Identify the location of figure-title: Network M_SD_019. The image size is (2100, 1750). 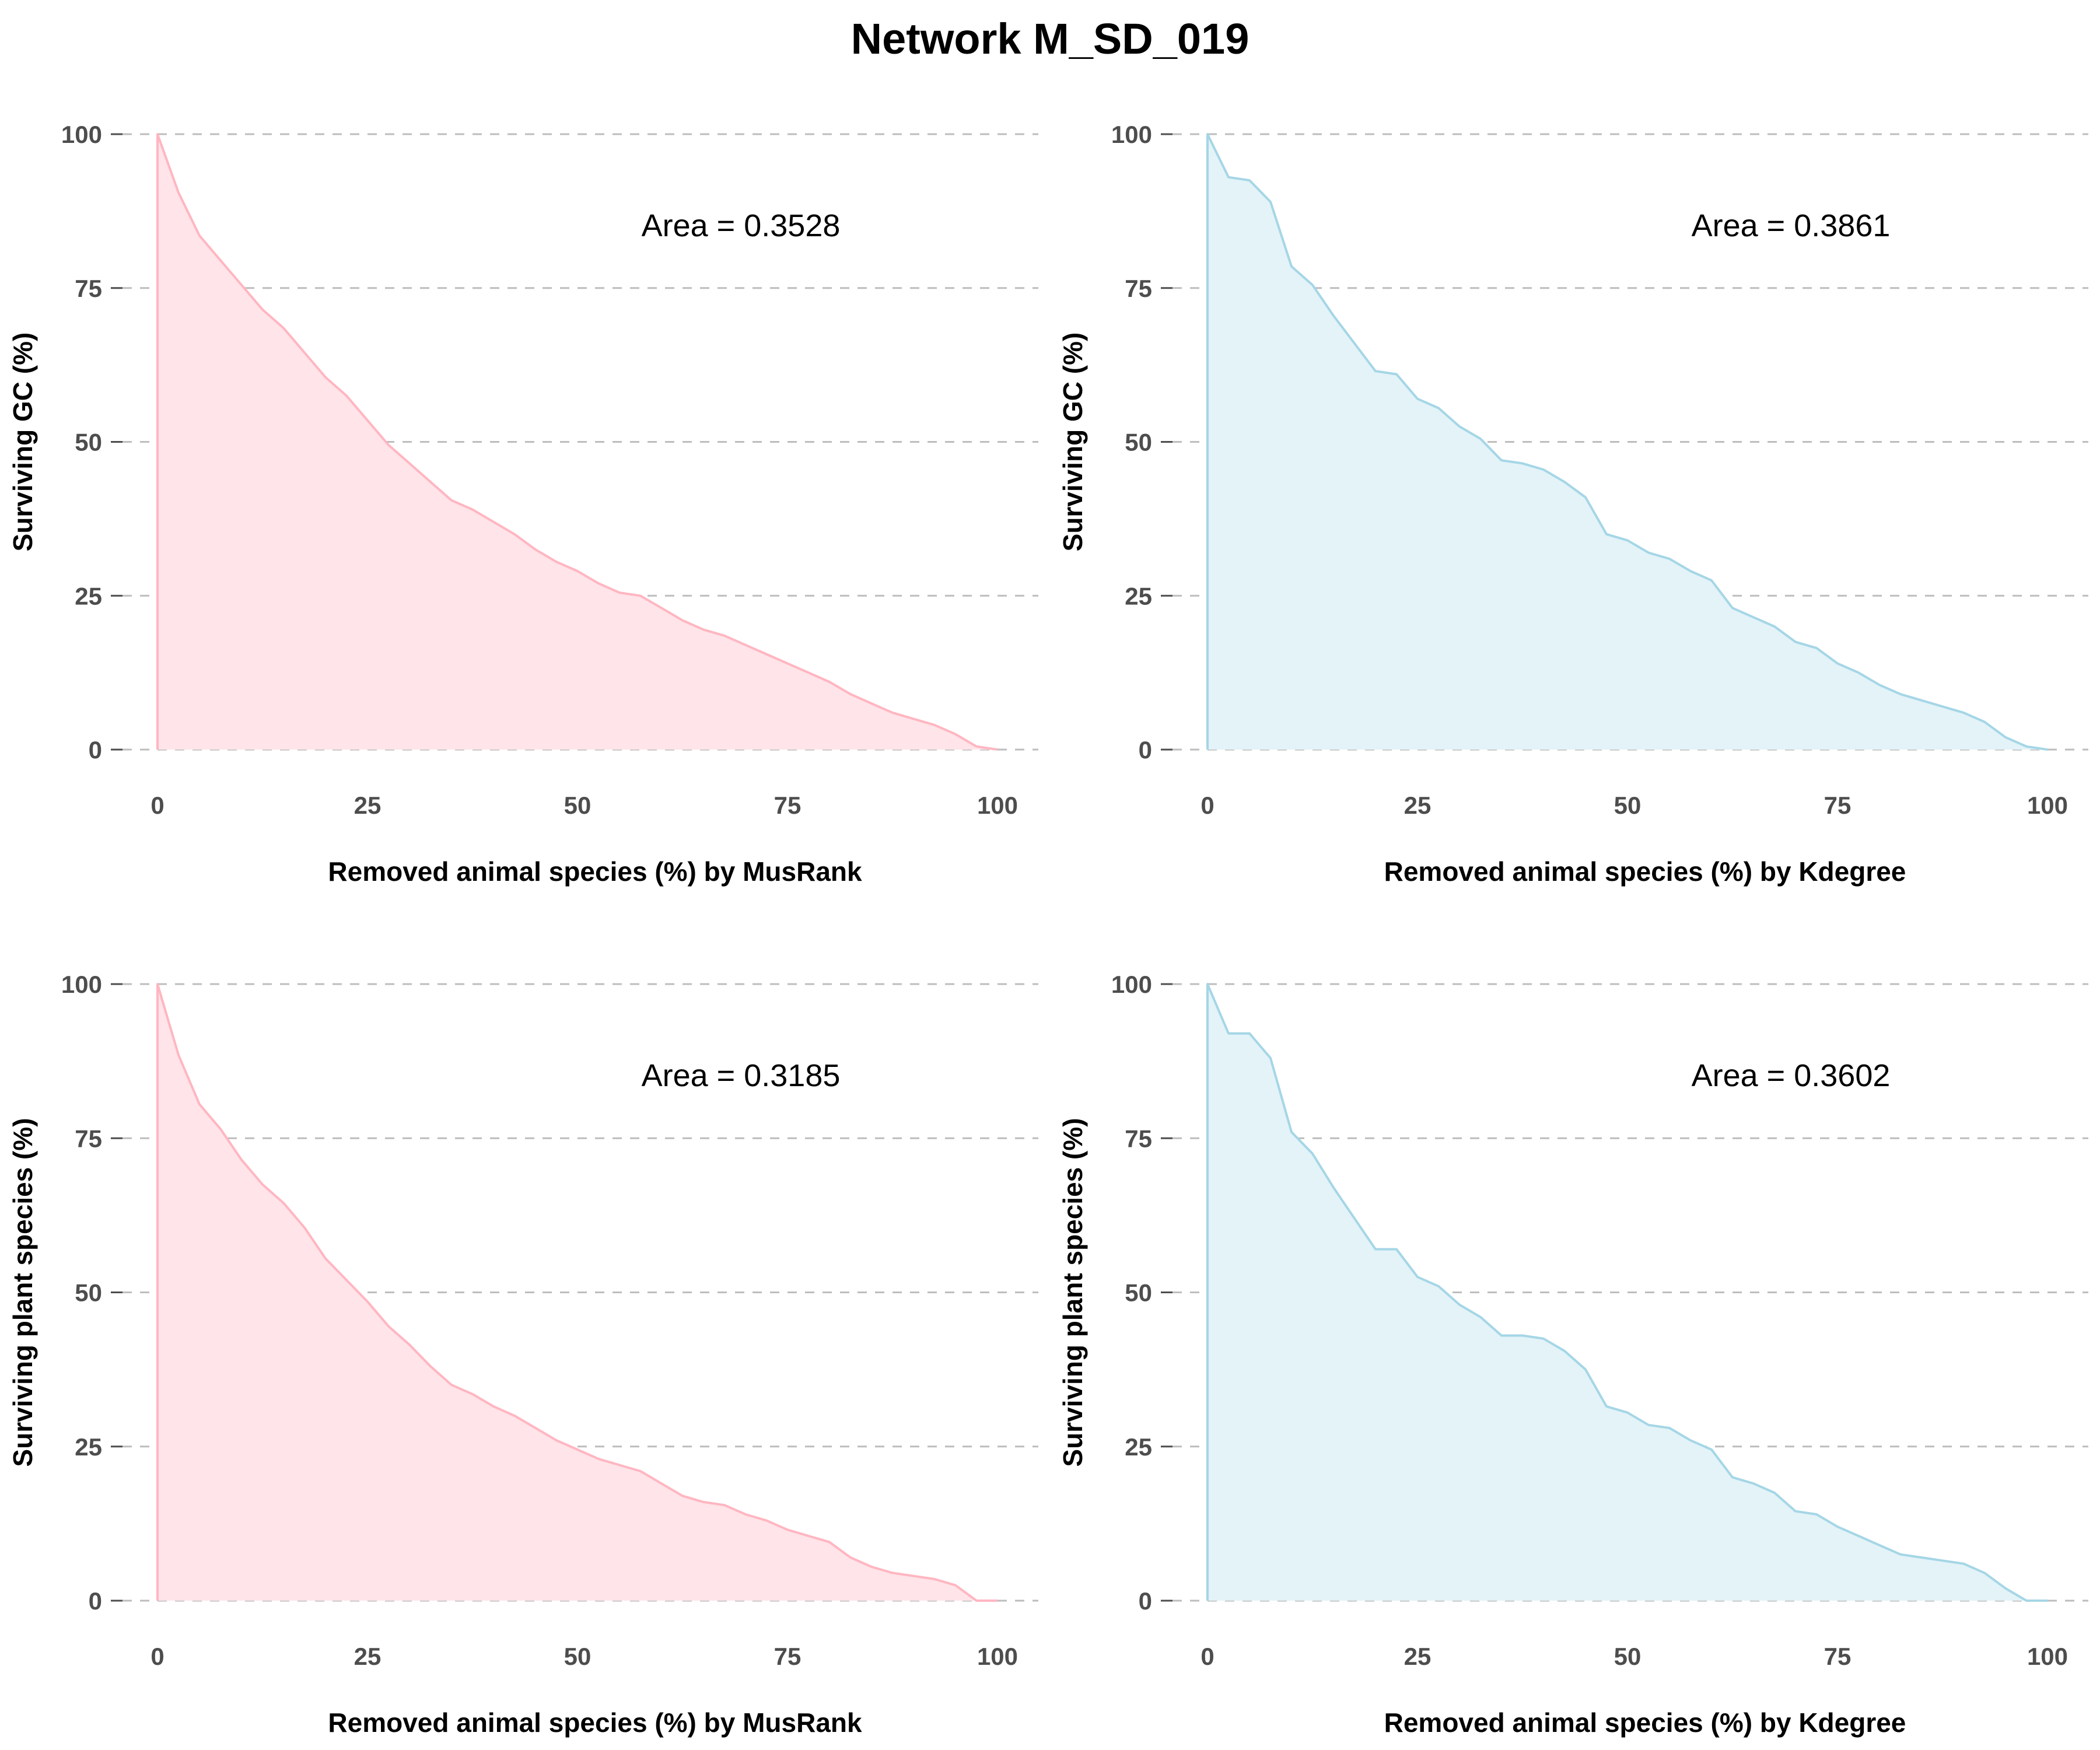
(1050, 39).